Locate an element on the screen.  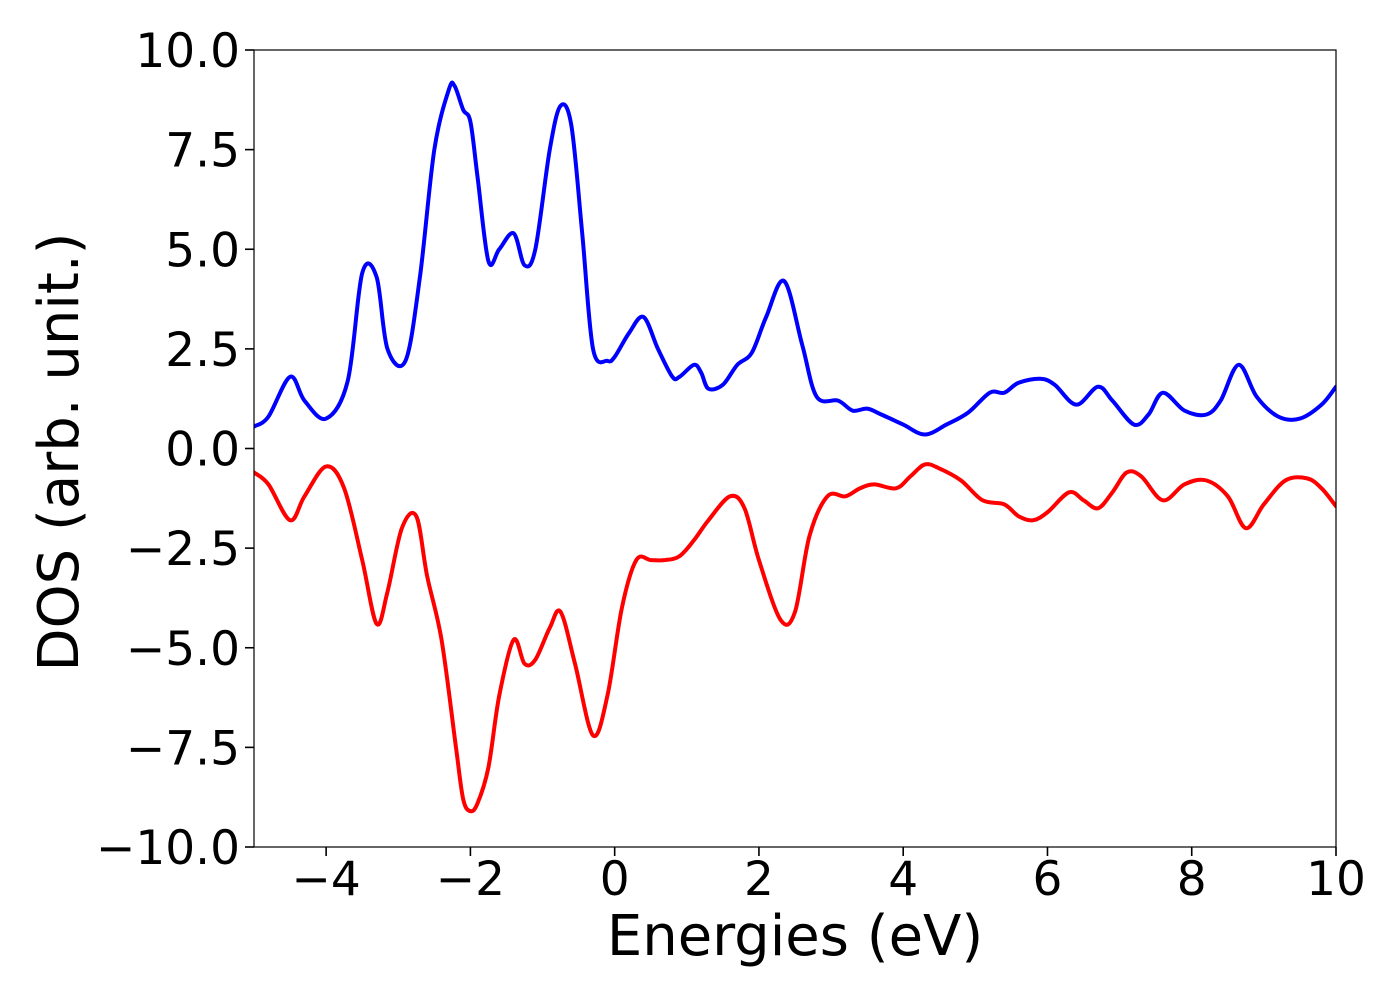
y-tick-label: −10.0 is located at coordinates (168, 848).